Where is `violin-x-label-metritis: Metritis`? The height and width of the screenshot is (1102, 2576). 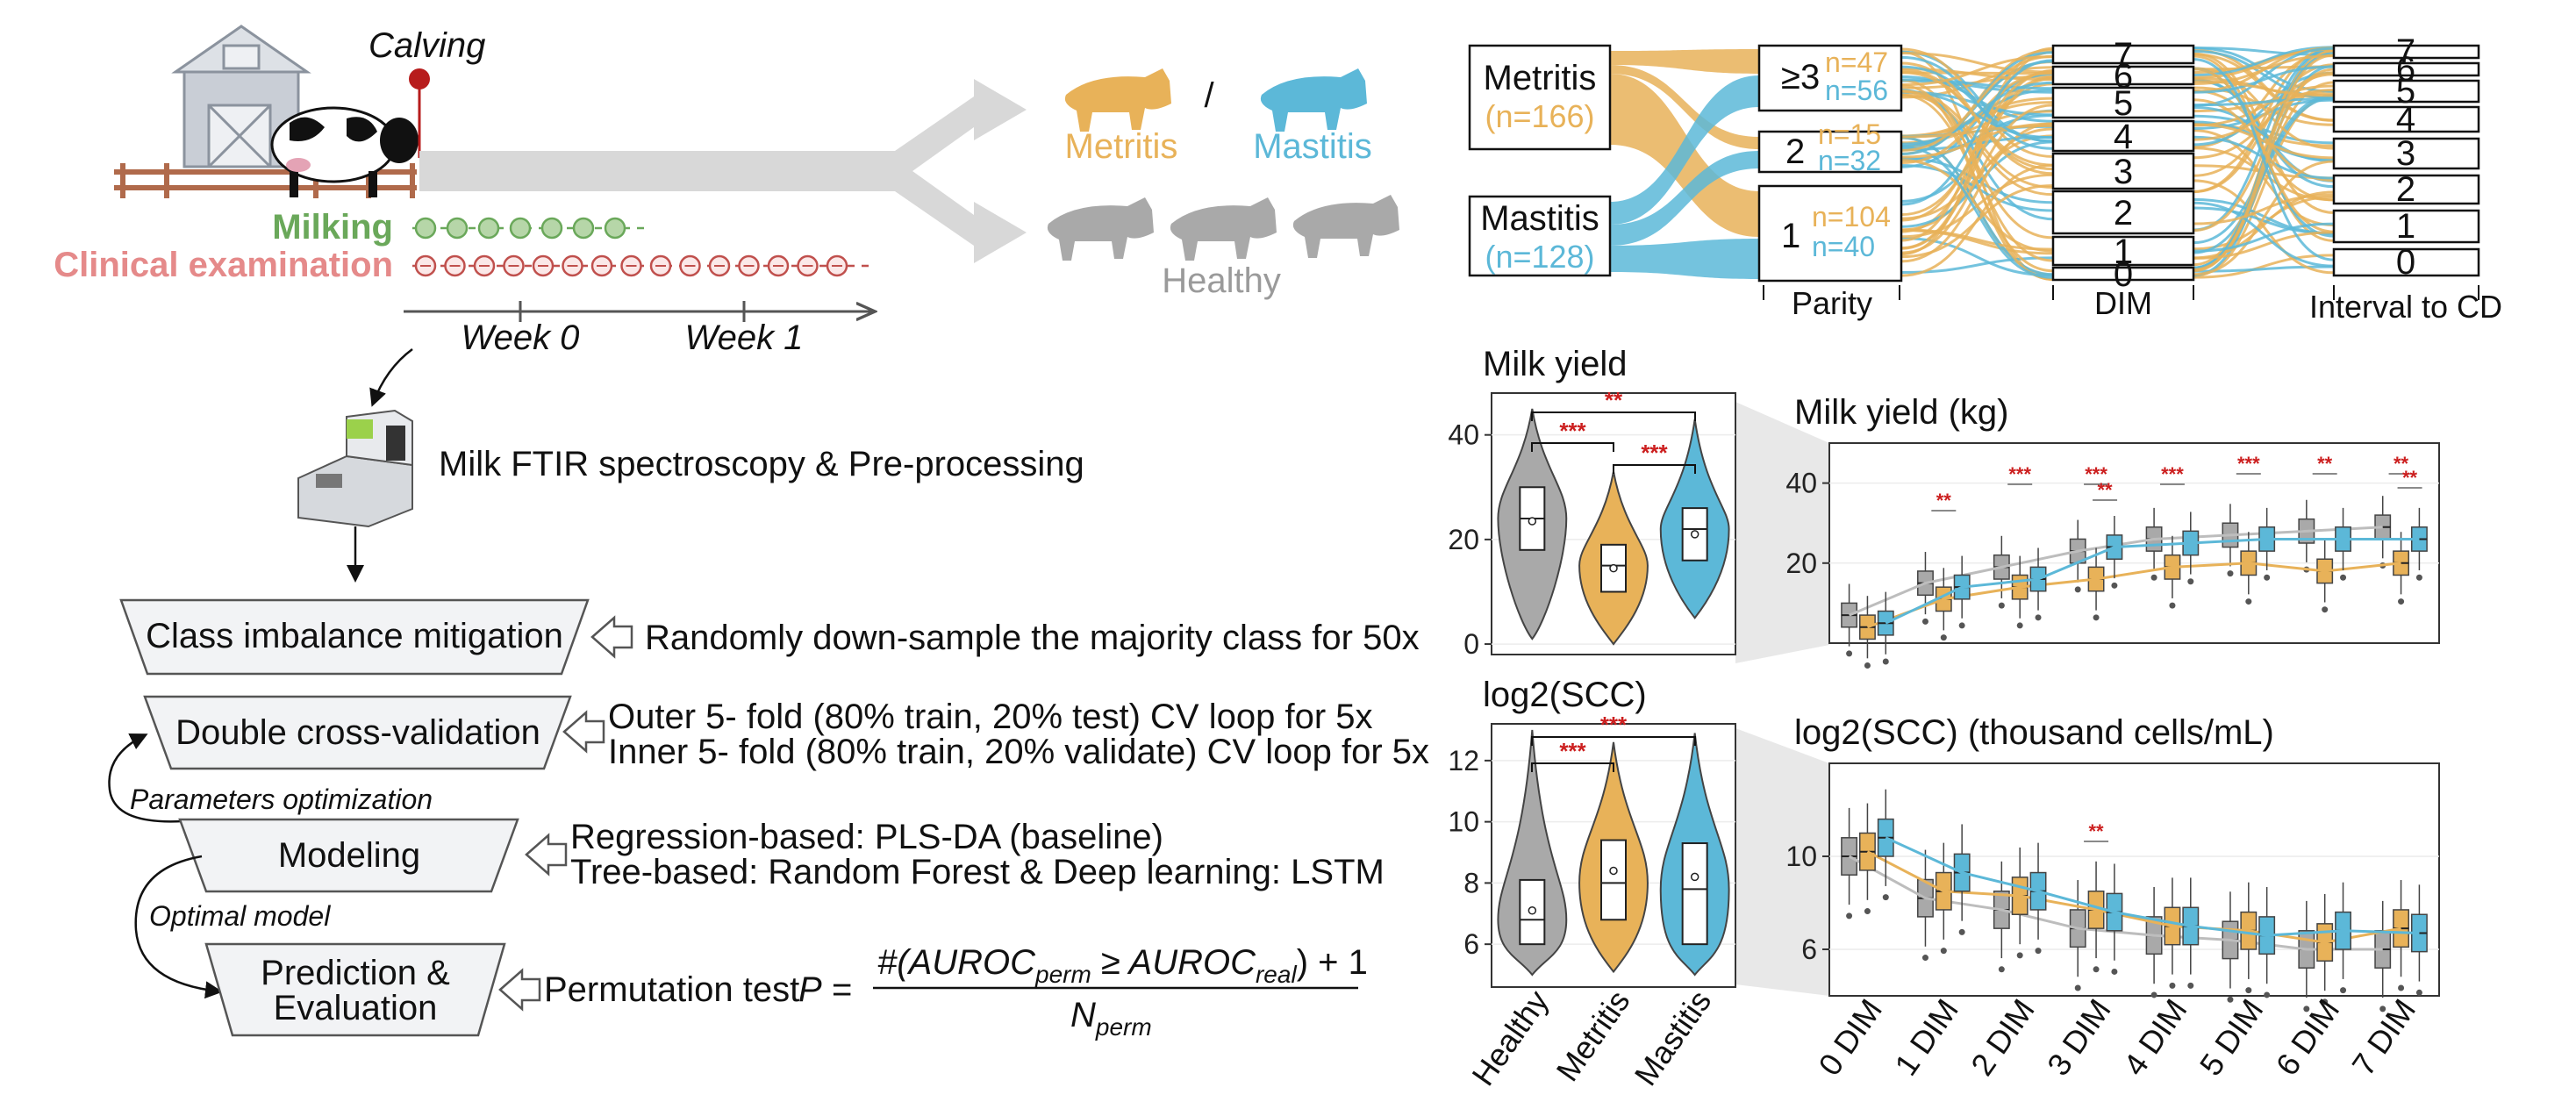 violin-x-label-metritis: Metritis is located at coordinates (1592, 1036).